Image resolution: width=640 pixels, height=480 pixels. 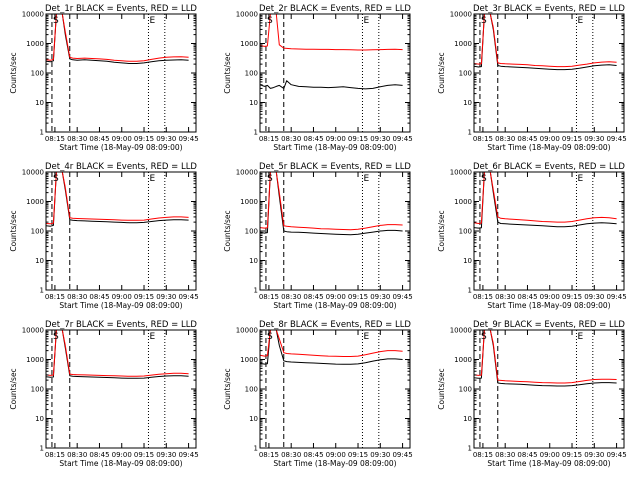 I want to click on panel-title: Det_2r BLACK = Events, RED = LLD, so click(x=335, y=9).